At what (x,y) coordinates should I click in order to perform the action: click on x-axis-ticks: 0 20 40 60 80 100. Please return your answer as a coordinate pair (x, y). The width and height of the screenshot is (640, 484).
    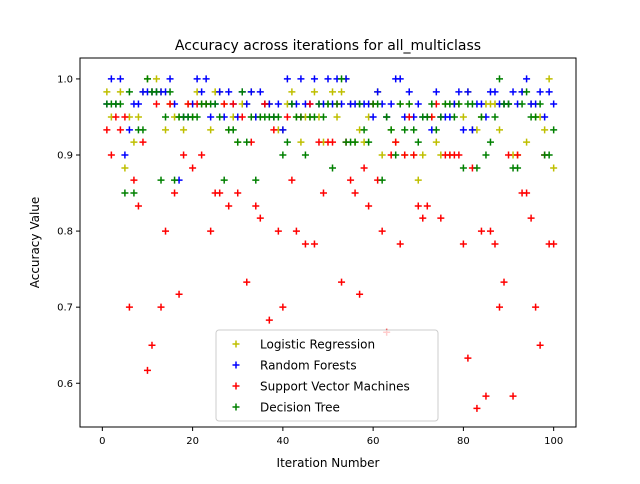
    Looking at the image, I should click on (331, 437).